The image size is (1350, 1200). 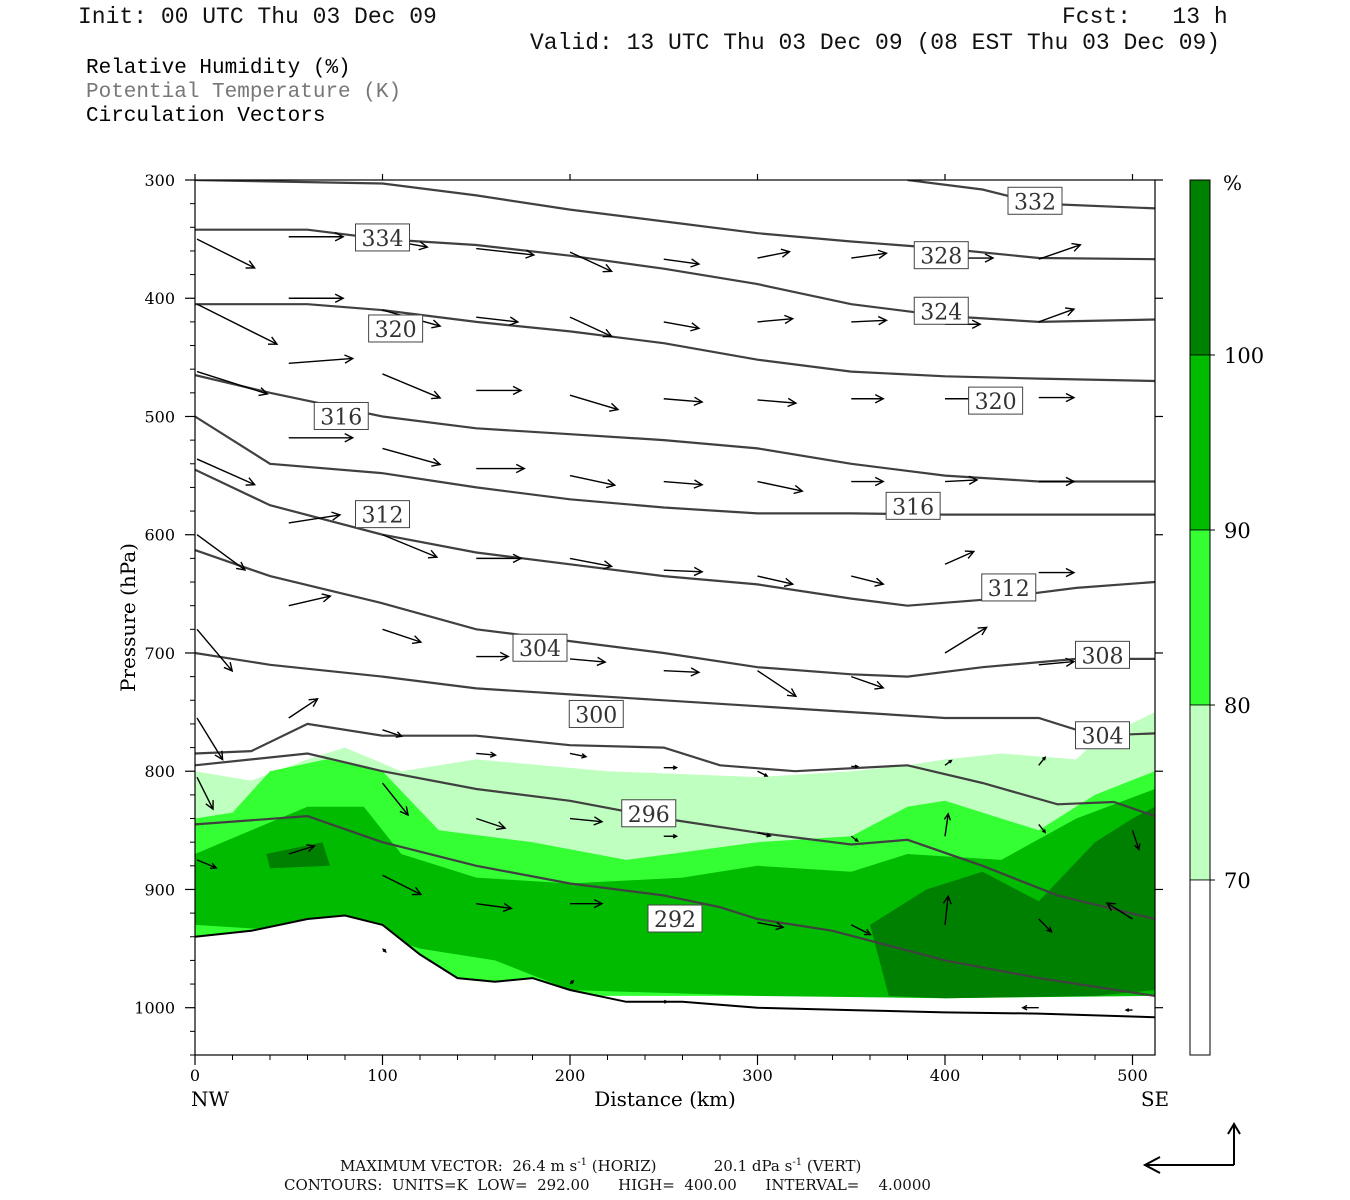 I want to click on contour-label-304: 304, so click(x=1102, y=735).